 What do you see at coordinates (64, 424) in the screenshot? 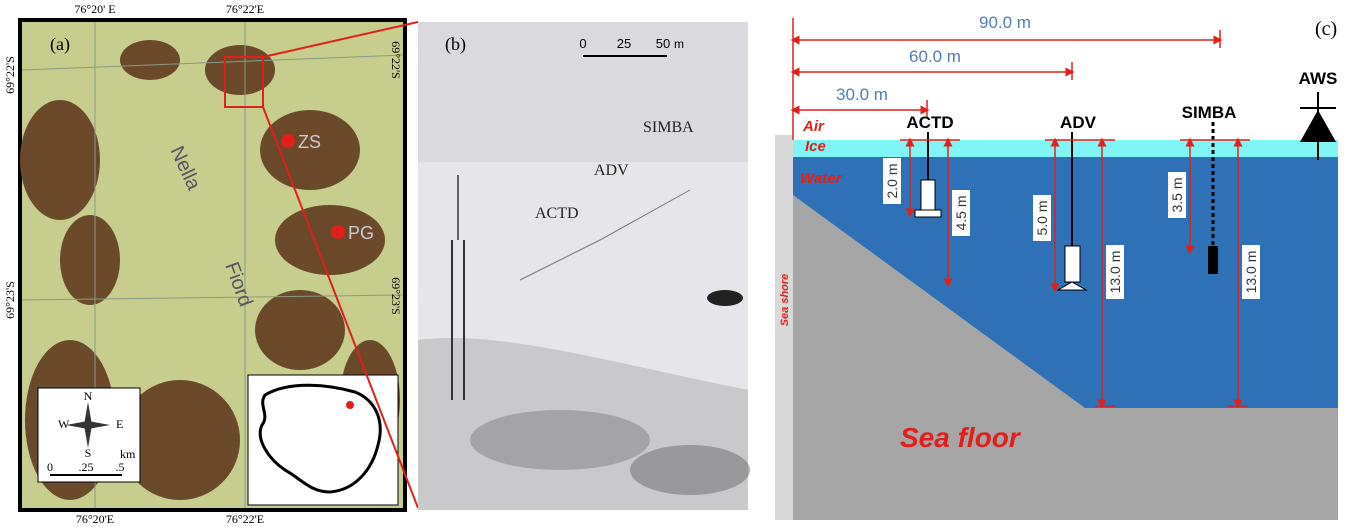
I see `compass-w: W` at bounding box center [64, 424].